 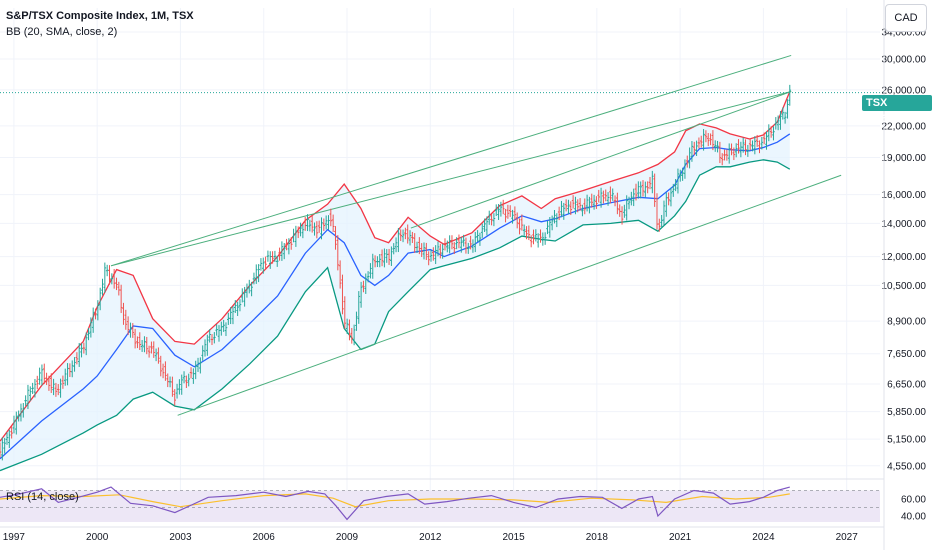 I want to click on rsi-indicator-label: RSI (14, close), so click(x=42, y=497).